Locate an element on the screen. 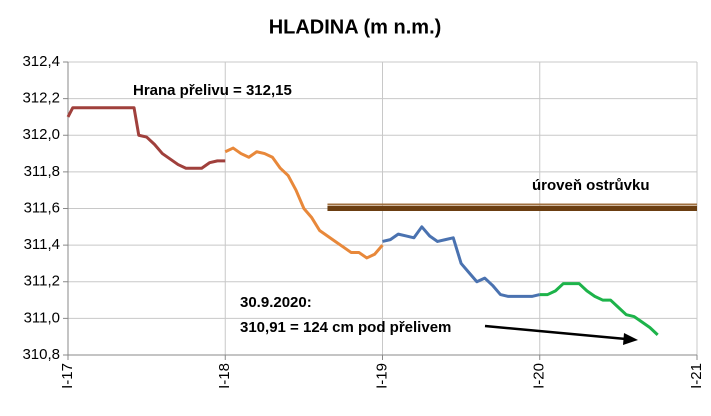 This screenshot has width=711, height=416. x-tick-label: I-17 is located at coordinates (67, 376).